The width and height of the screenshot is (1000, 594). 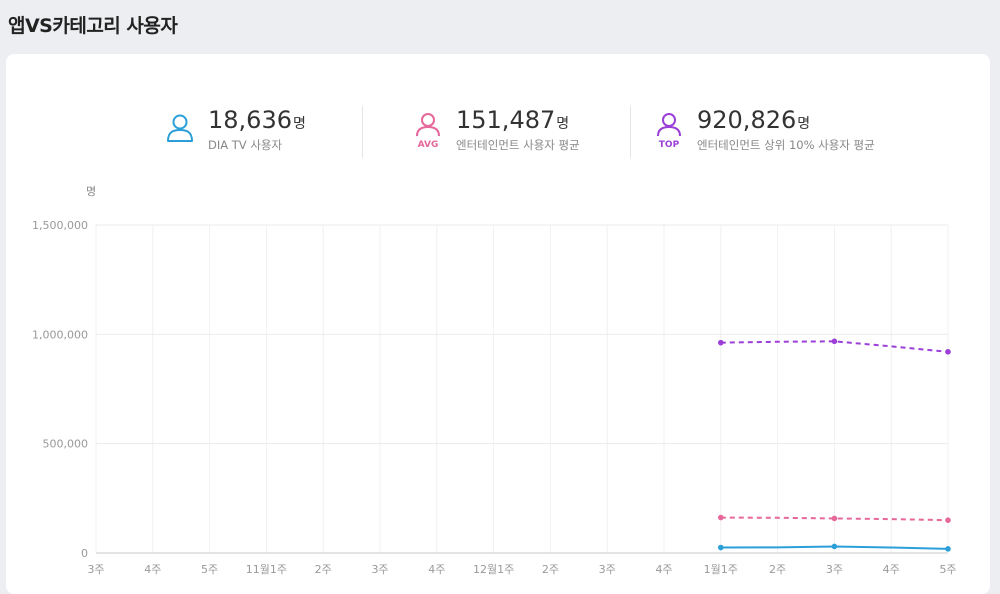 What do you see at coordinates (91, 191) in the screenshot?
I see `y-axis-label: 명` at bounding box center [91, 191].